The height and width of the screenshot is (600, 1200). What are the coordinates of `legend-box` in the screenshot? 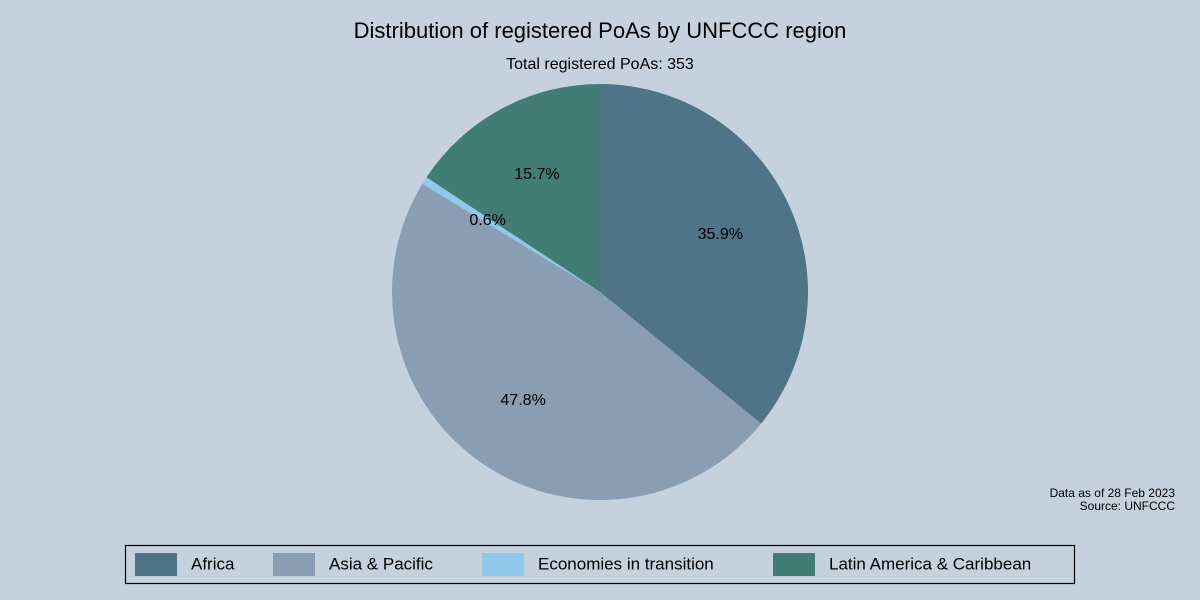 It's located at (600, 564).